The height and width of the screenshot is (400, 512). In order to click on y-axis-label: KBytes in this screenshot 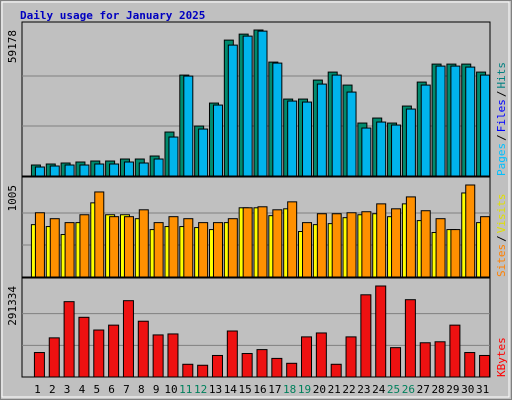, I will do `click(501, 357)`.